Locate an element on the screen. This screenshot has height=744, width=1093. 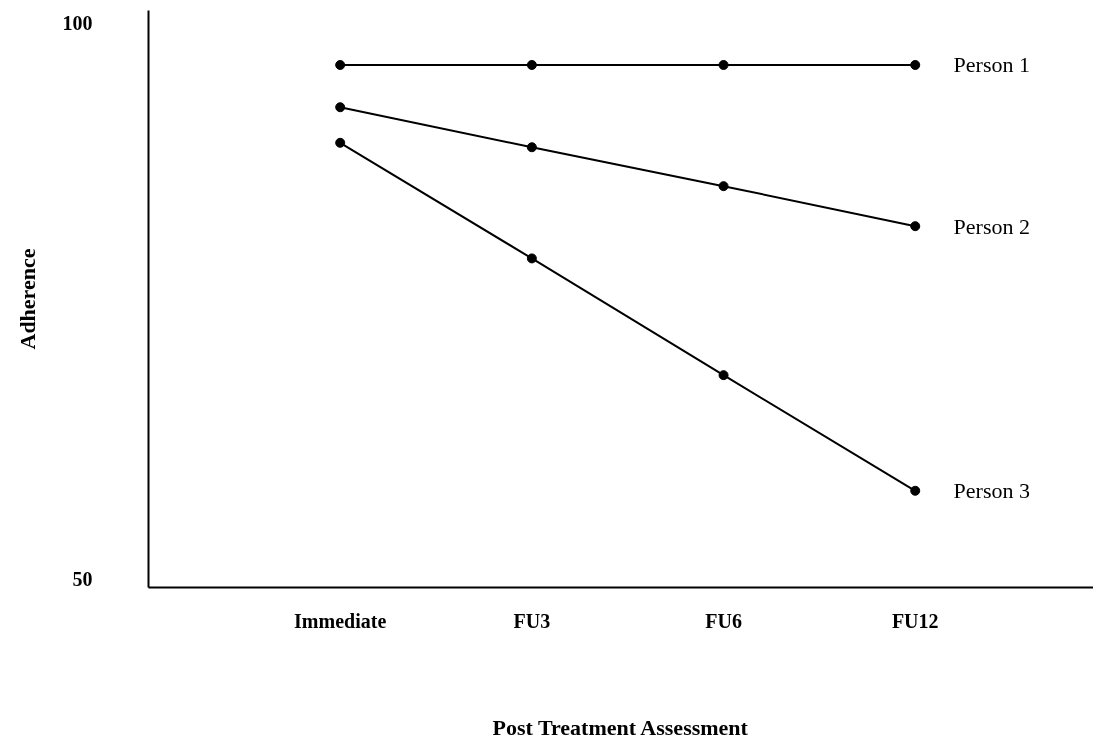
series-label: Person 3 is located at coordinates (991, 491).